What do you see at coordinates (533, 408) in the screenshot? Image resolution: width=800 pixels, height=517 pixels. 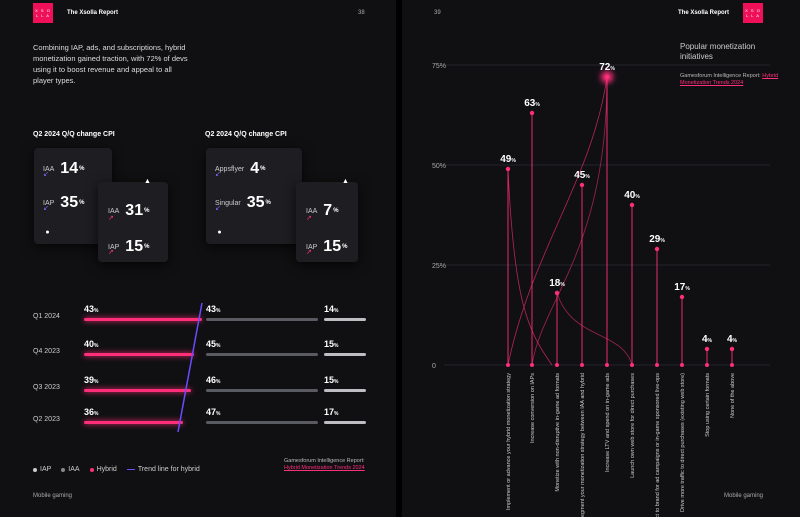 I see `category-label: Increase conversion on IAPs` at bounding box center [533, 408].